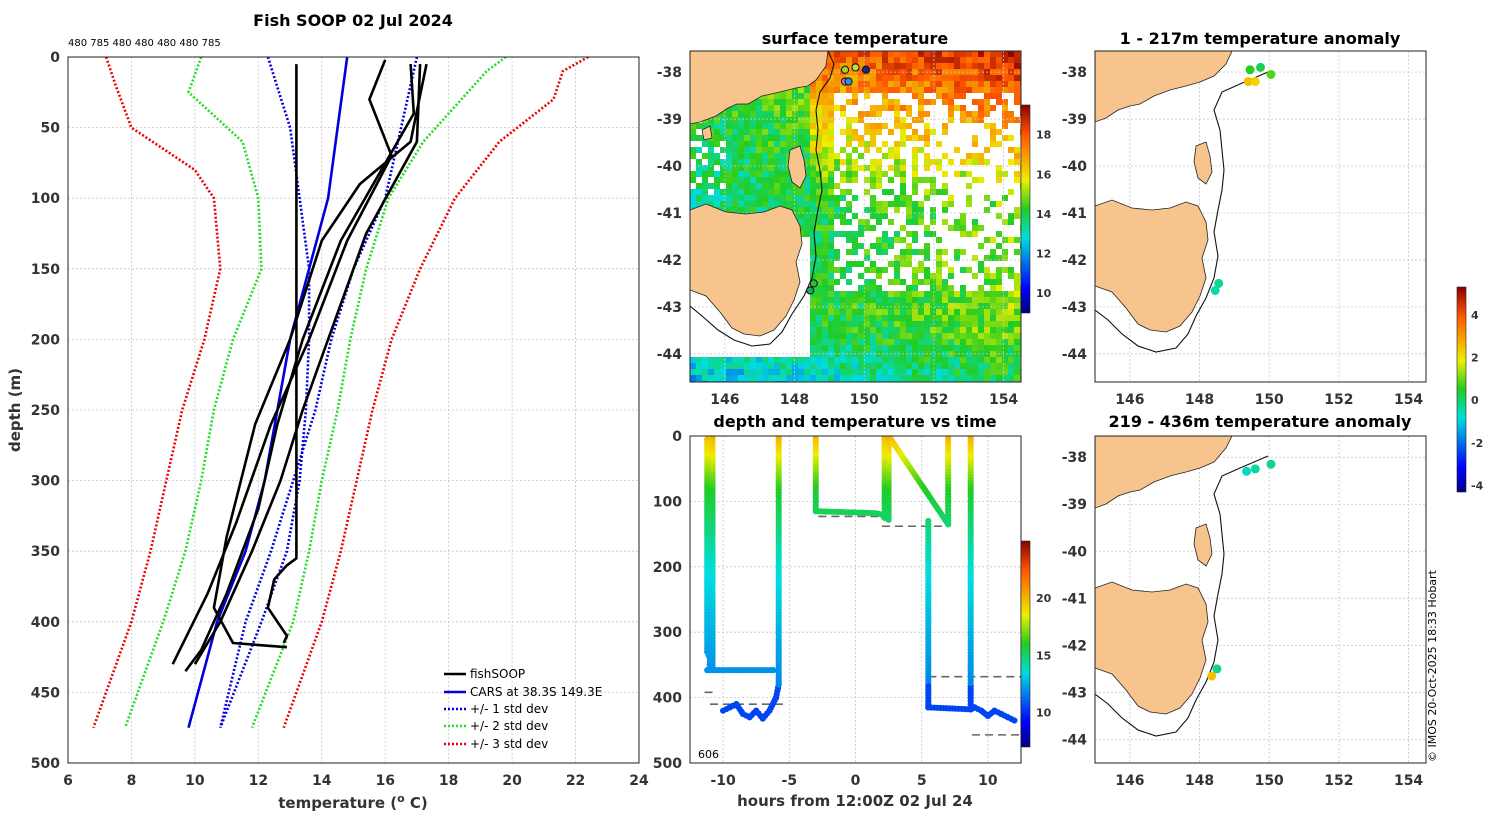 Image resolution: width=1500 pixels, height=820 pixels. I want to click on anomaly-colorbar-tick: -2, so click(1477, 443).